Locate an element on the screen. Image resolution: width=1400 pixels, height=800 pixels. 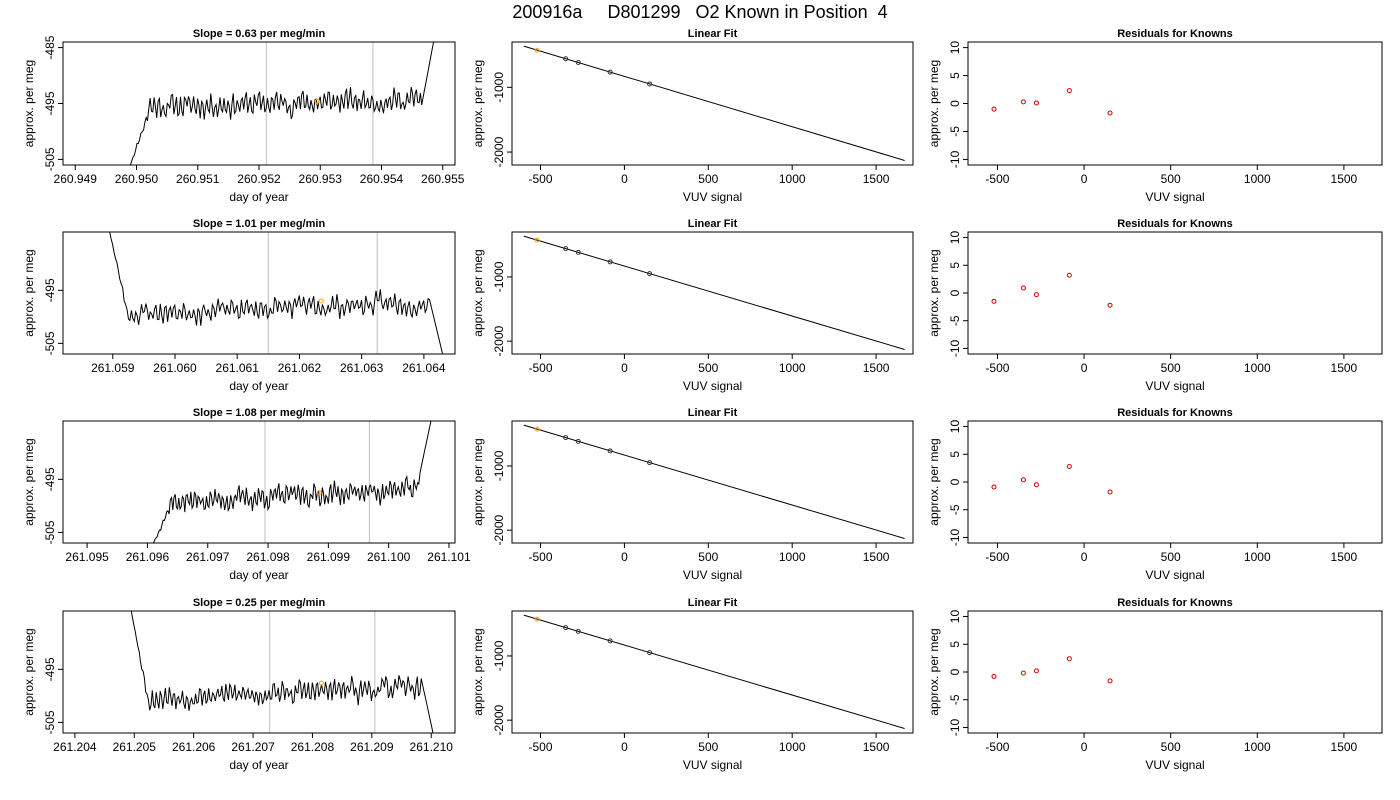
x-tick-label: 260.952 is located at coordinates (259, 179).